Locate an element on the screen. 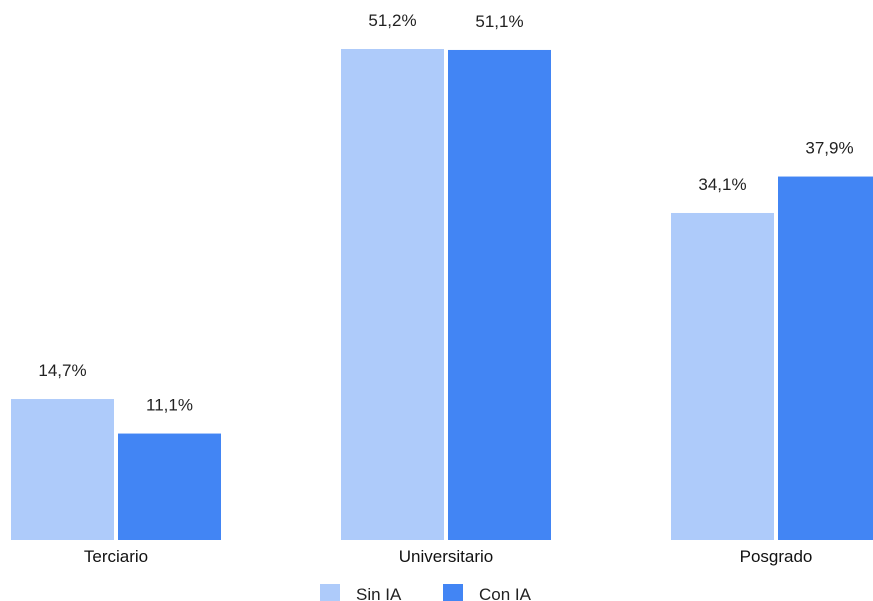  legend: Sin IA Con IA is located at coordinates (426, 592).